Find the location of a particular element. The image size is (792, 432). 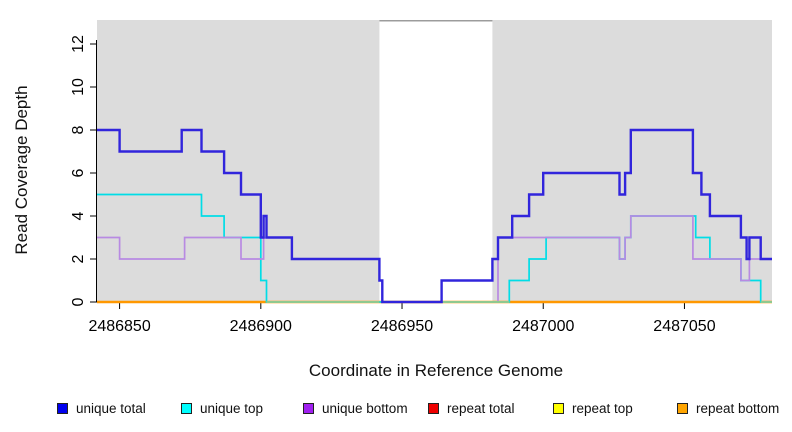

x-tick-label: 2486950 is located at coordinates (402, 326).